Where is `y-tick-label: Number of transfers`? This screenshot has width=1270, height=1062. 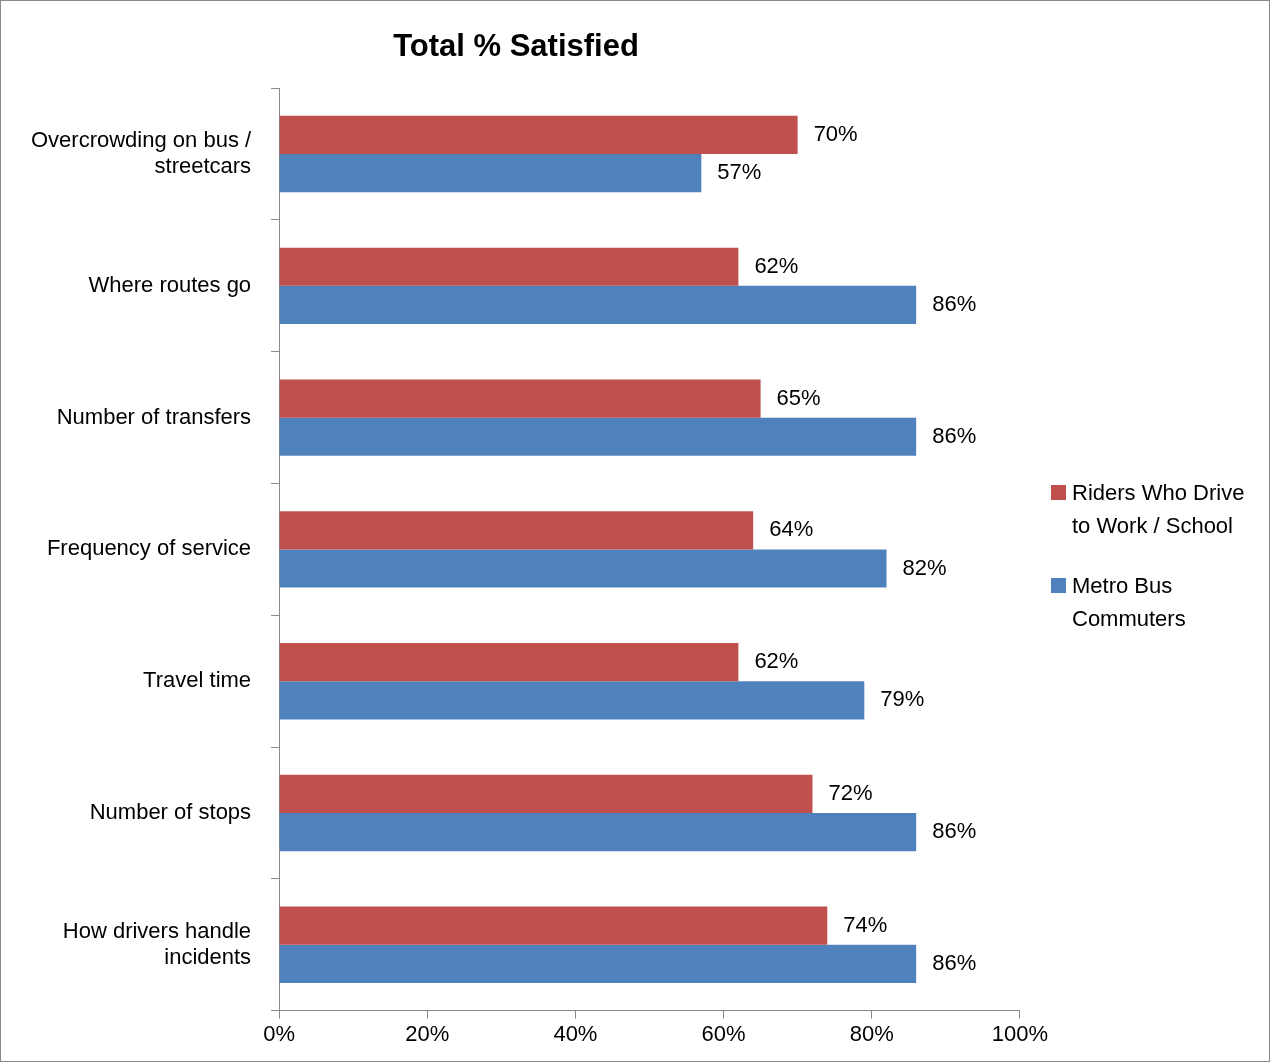
y-tick-label: Number of transfers is located at coordinates (154, 416).